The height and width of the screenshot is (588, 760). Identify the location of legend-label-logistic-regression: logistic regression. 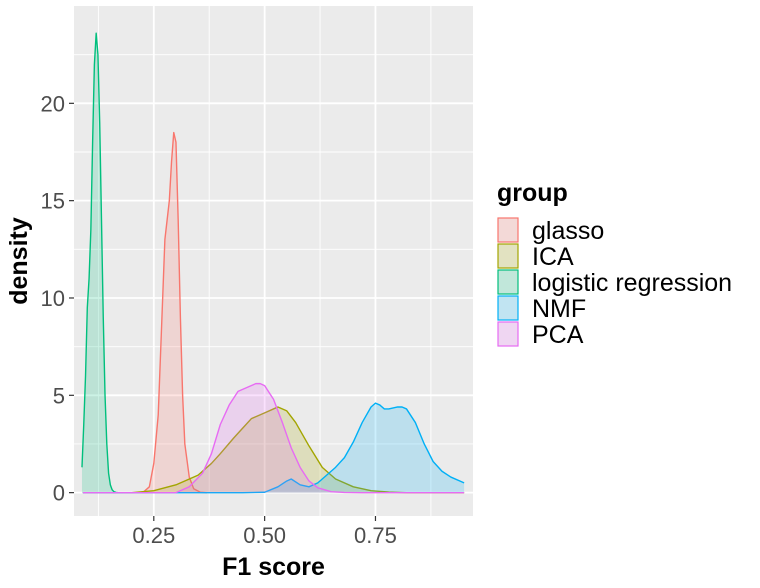
(632, 283).